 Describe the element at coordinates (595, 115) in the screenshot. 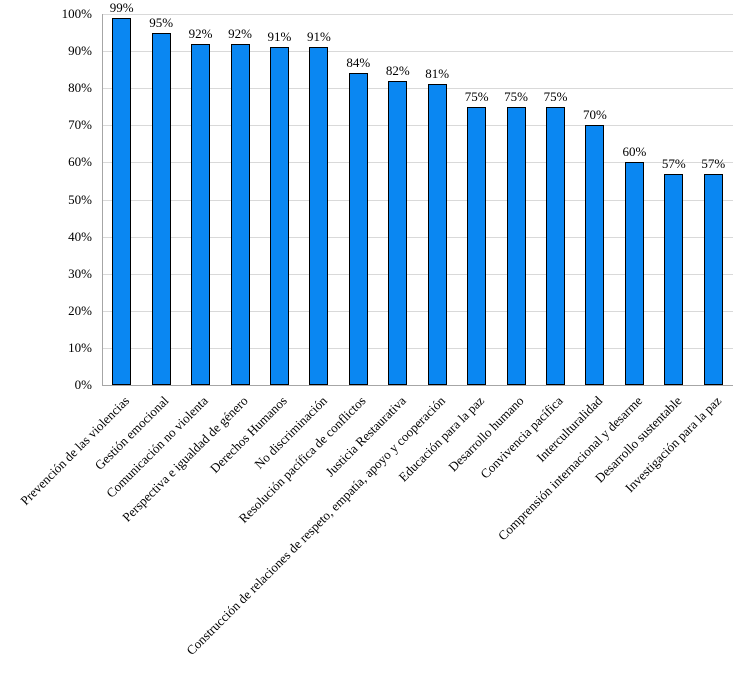

I see `data-label-13: 70%` at that location.